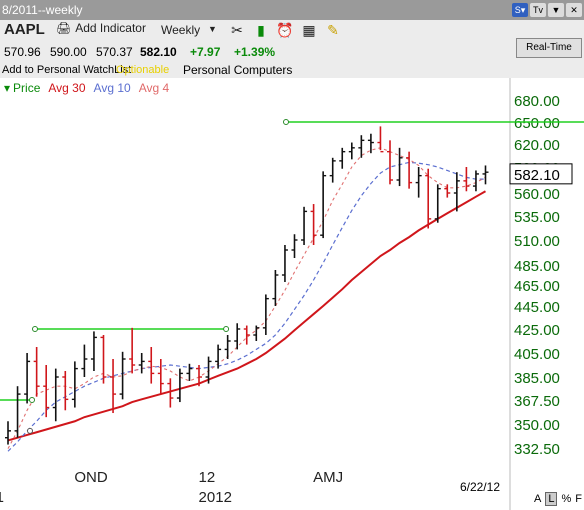 This screenshot has width=584, height=510. I want to click on legend-avg10: Avg 10, so click(112, 88).